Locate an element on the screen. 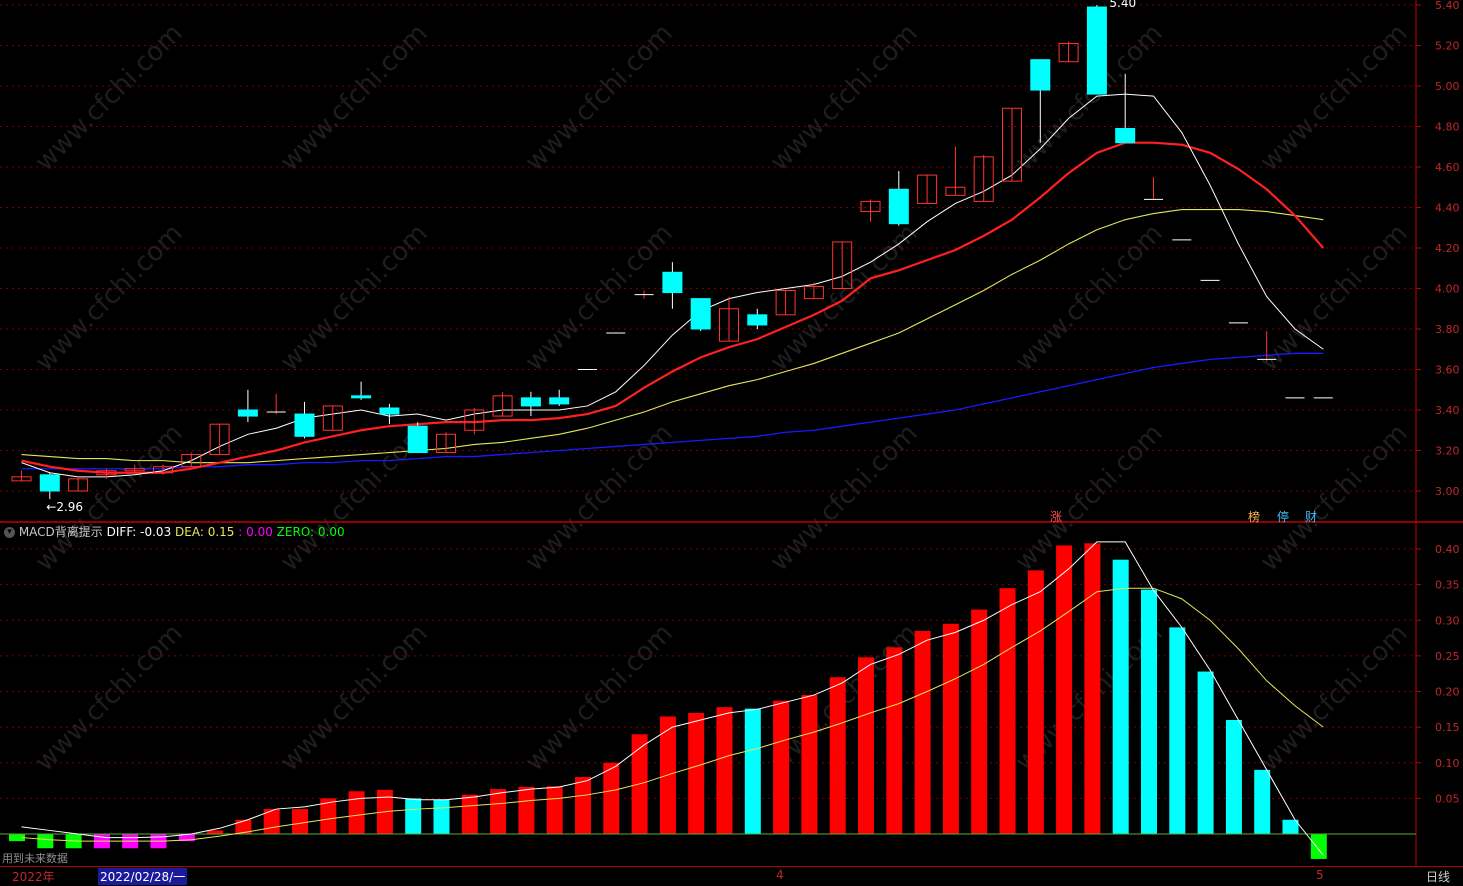 Image resolution: width=1463 pixels, height=886 pixels. high-price-label: 5.40 is located at coordinates (1122, 5).